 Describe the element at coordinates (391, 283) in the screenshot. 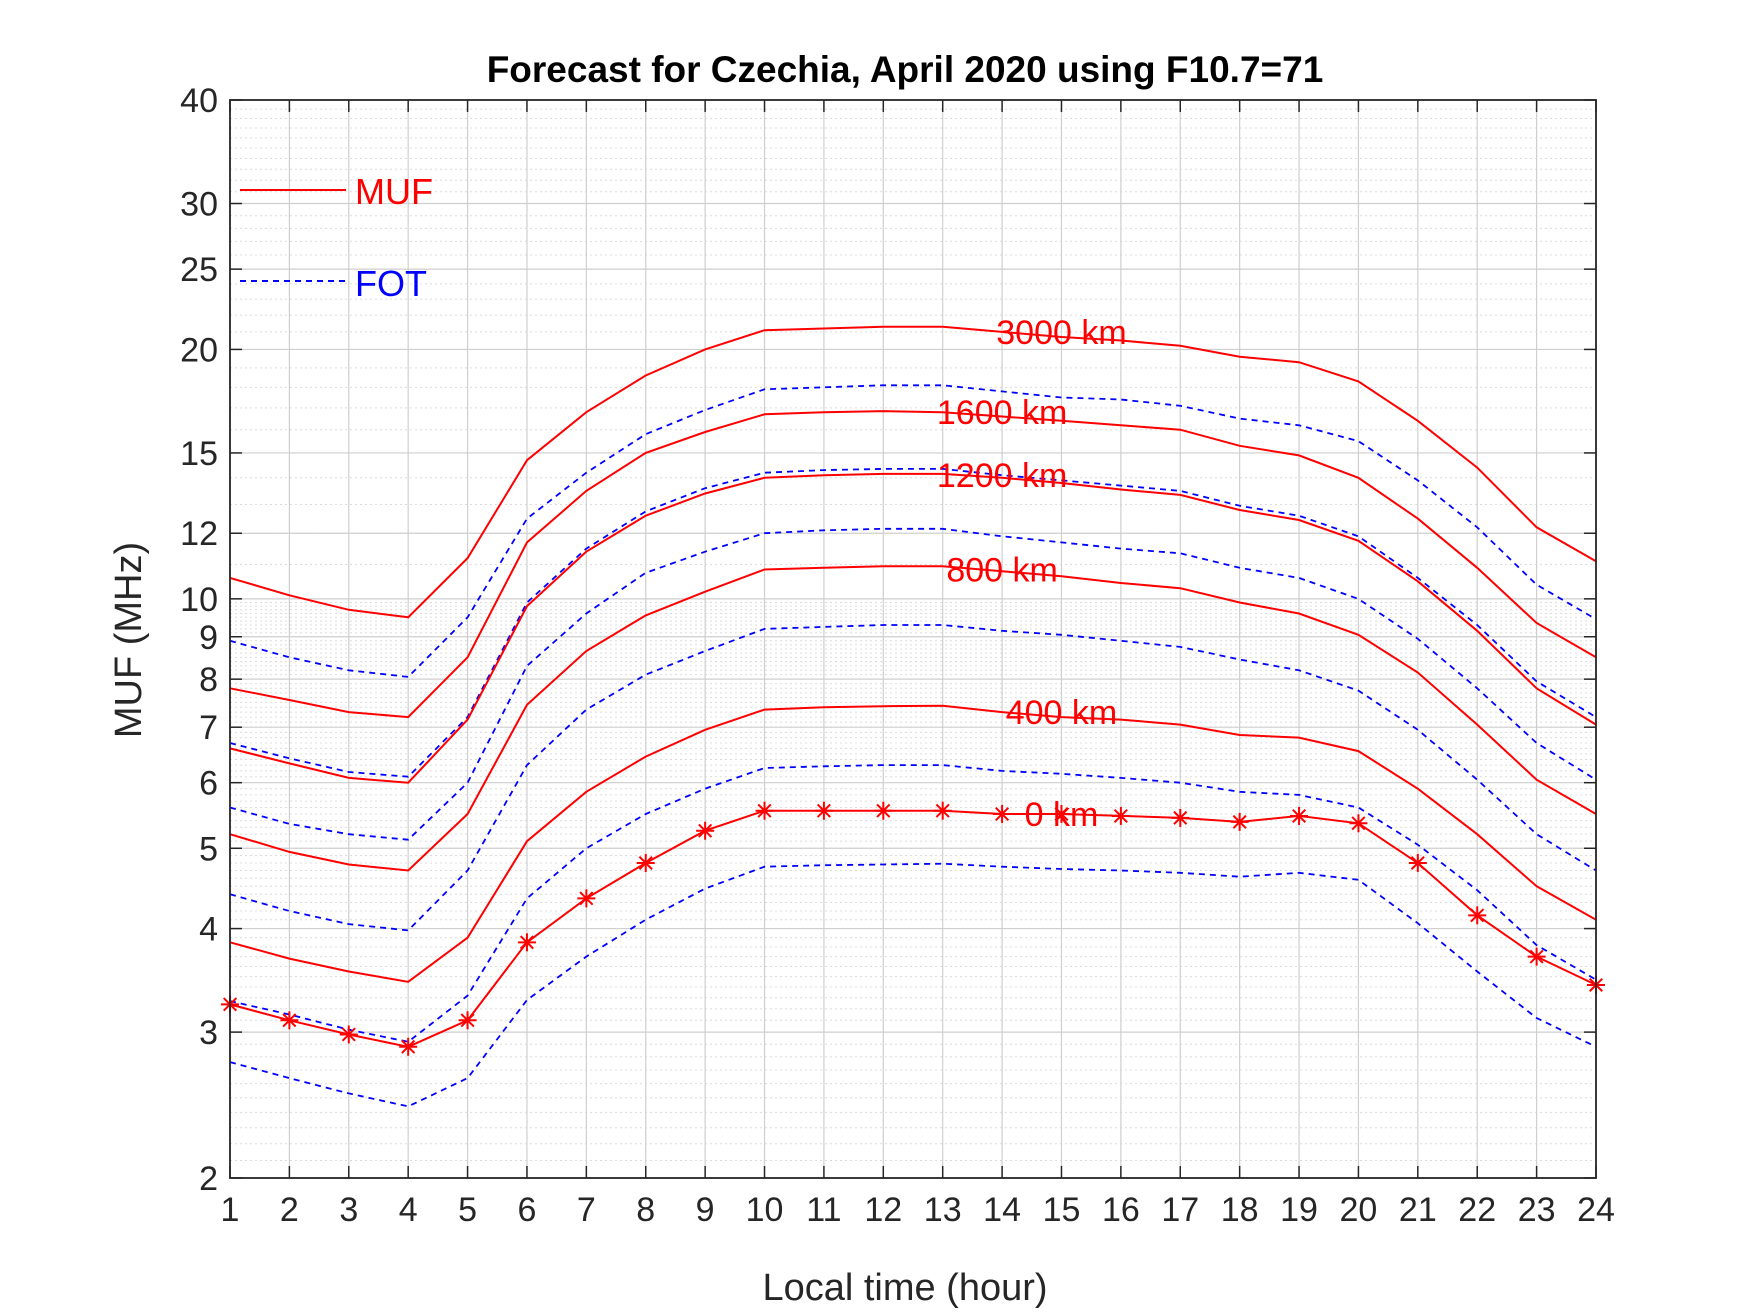

I see `legend-fot-label: FOT` at that location.